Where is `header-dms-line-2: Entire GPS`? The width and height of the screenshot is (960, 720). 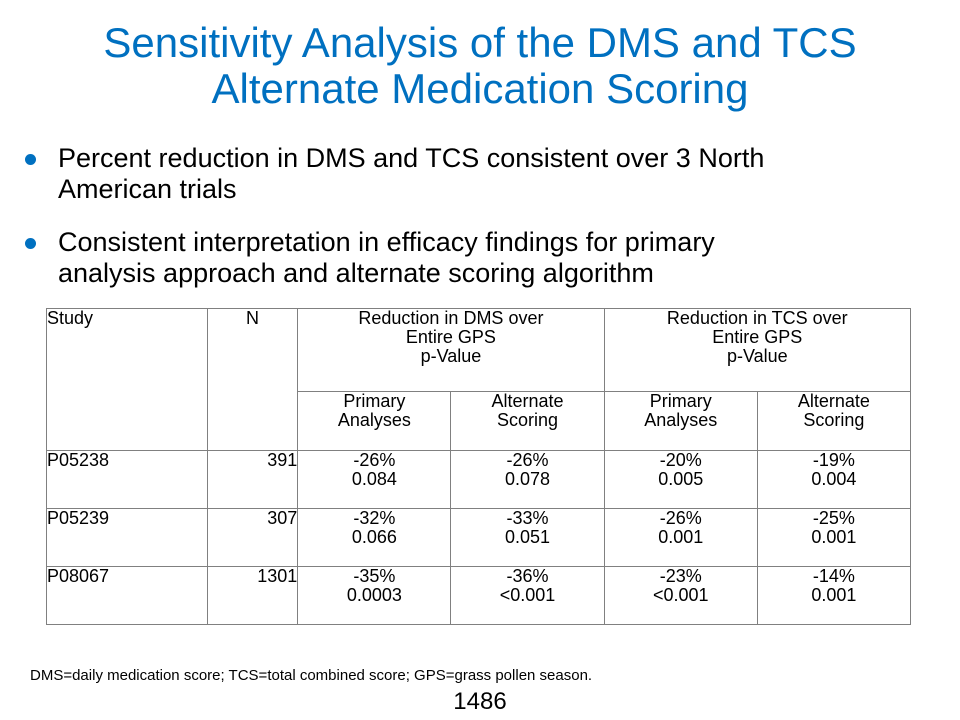 header-dms-line-2: Entire GPS is located at coordinates (450, 337).